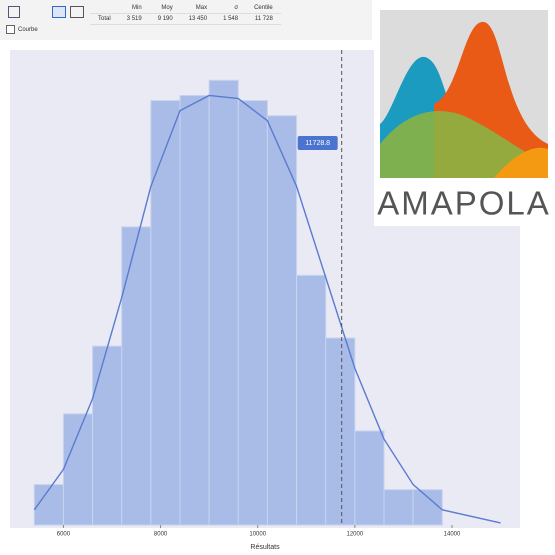  What do you see at coordinates (165, 19) in the screenshot?
I see `cell: 9 190` at bounding box center [165, 19].